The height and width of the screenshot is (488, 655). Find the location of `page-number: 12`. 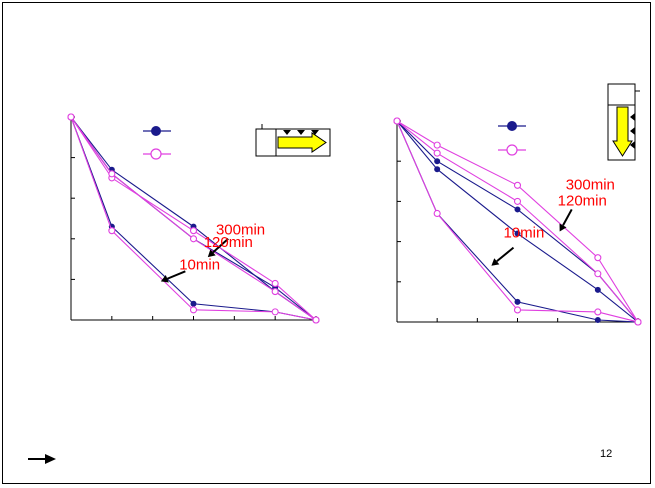

page-number: 12 is located at coordinates (606, 454).